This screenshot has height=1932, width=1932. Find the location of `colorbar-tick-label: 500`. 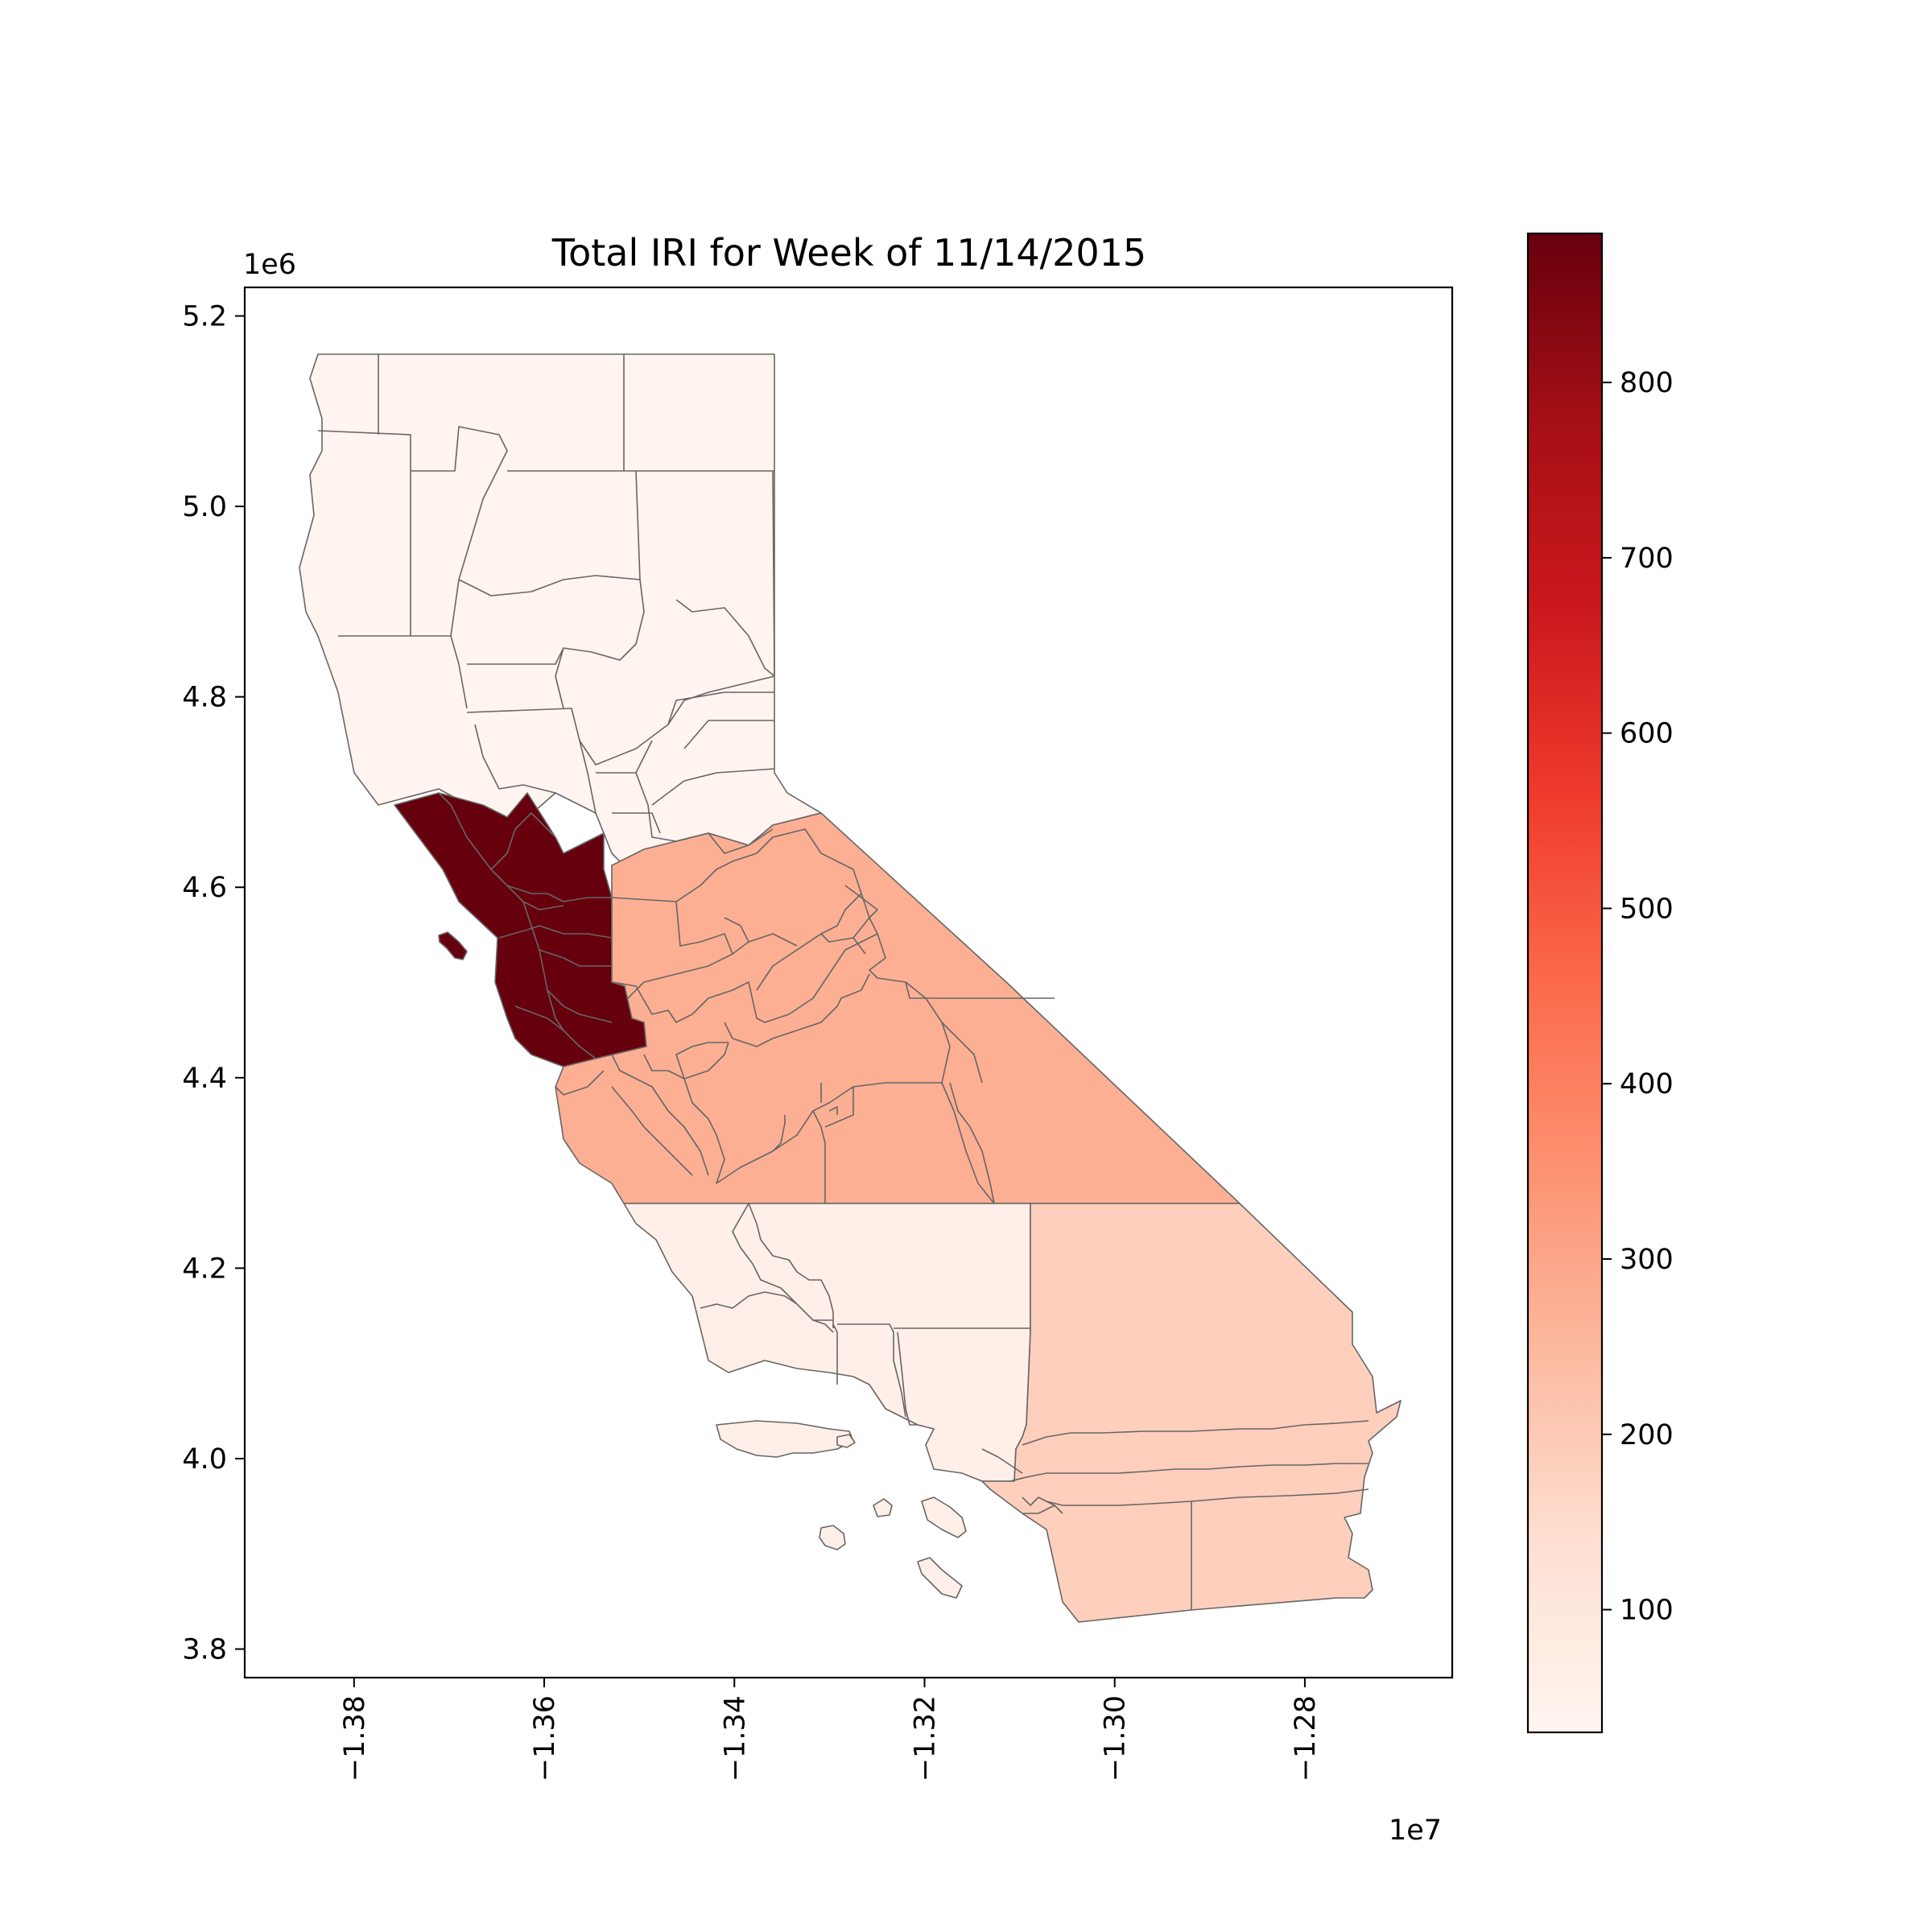

colorbar-tick-label: 500 is located at coordinates (1647, 909).